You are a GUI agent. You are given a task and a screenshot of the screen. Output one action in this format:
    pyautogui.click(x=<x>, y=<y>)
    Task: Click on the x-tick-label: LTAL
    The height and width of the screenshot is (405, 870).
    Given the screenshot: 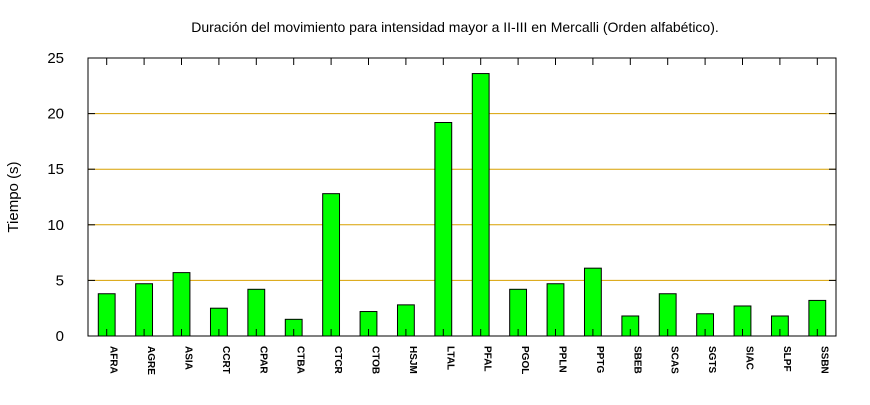 What is the action you would take?
    pyautogui.click(x=449, y=358)
    